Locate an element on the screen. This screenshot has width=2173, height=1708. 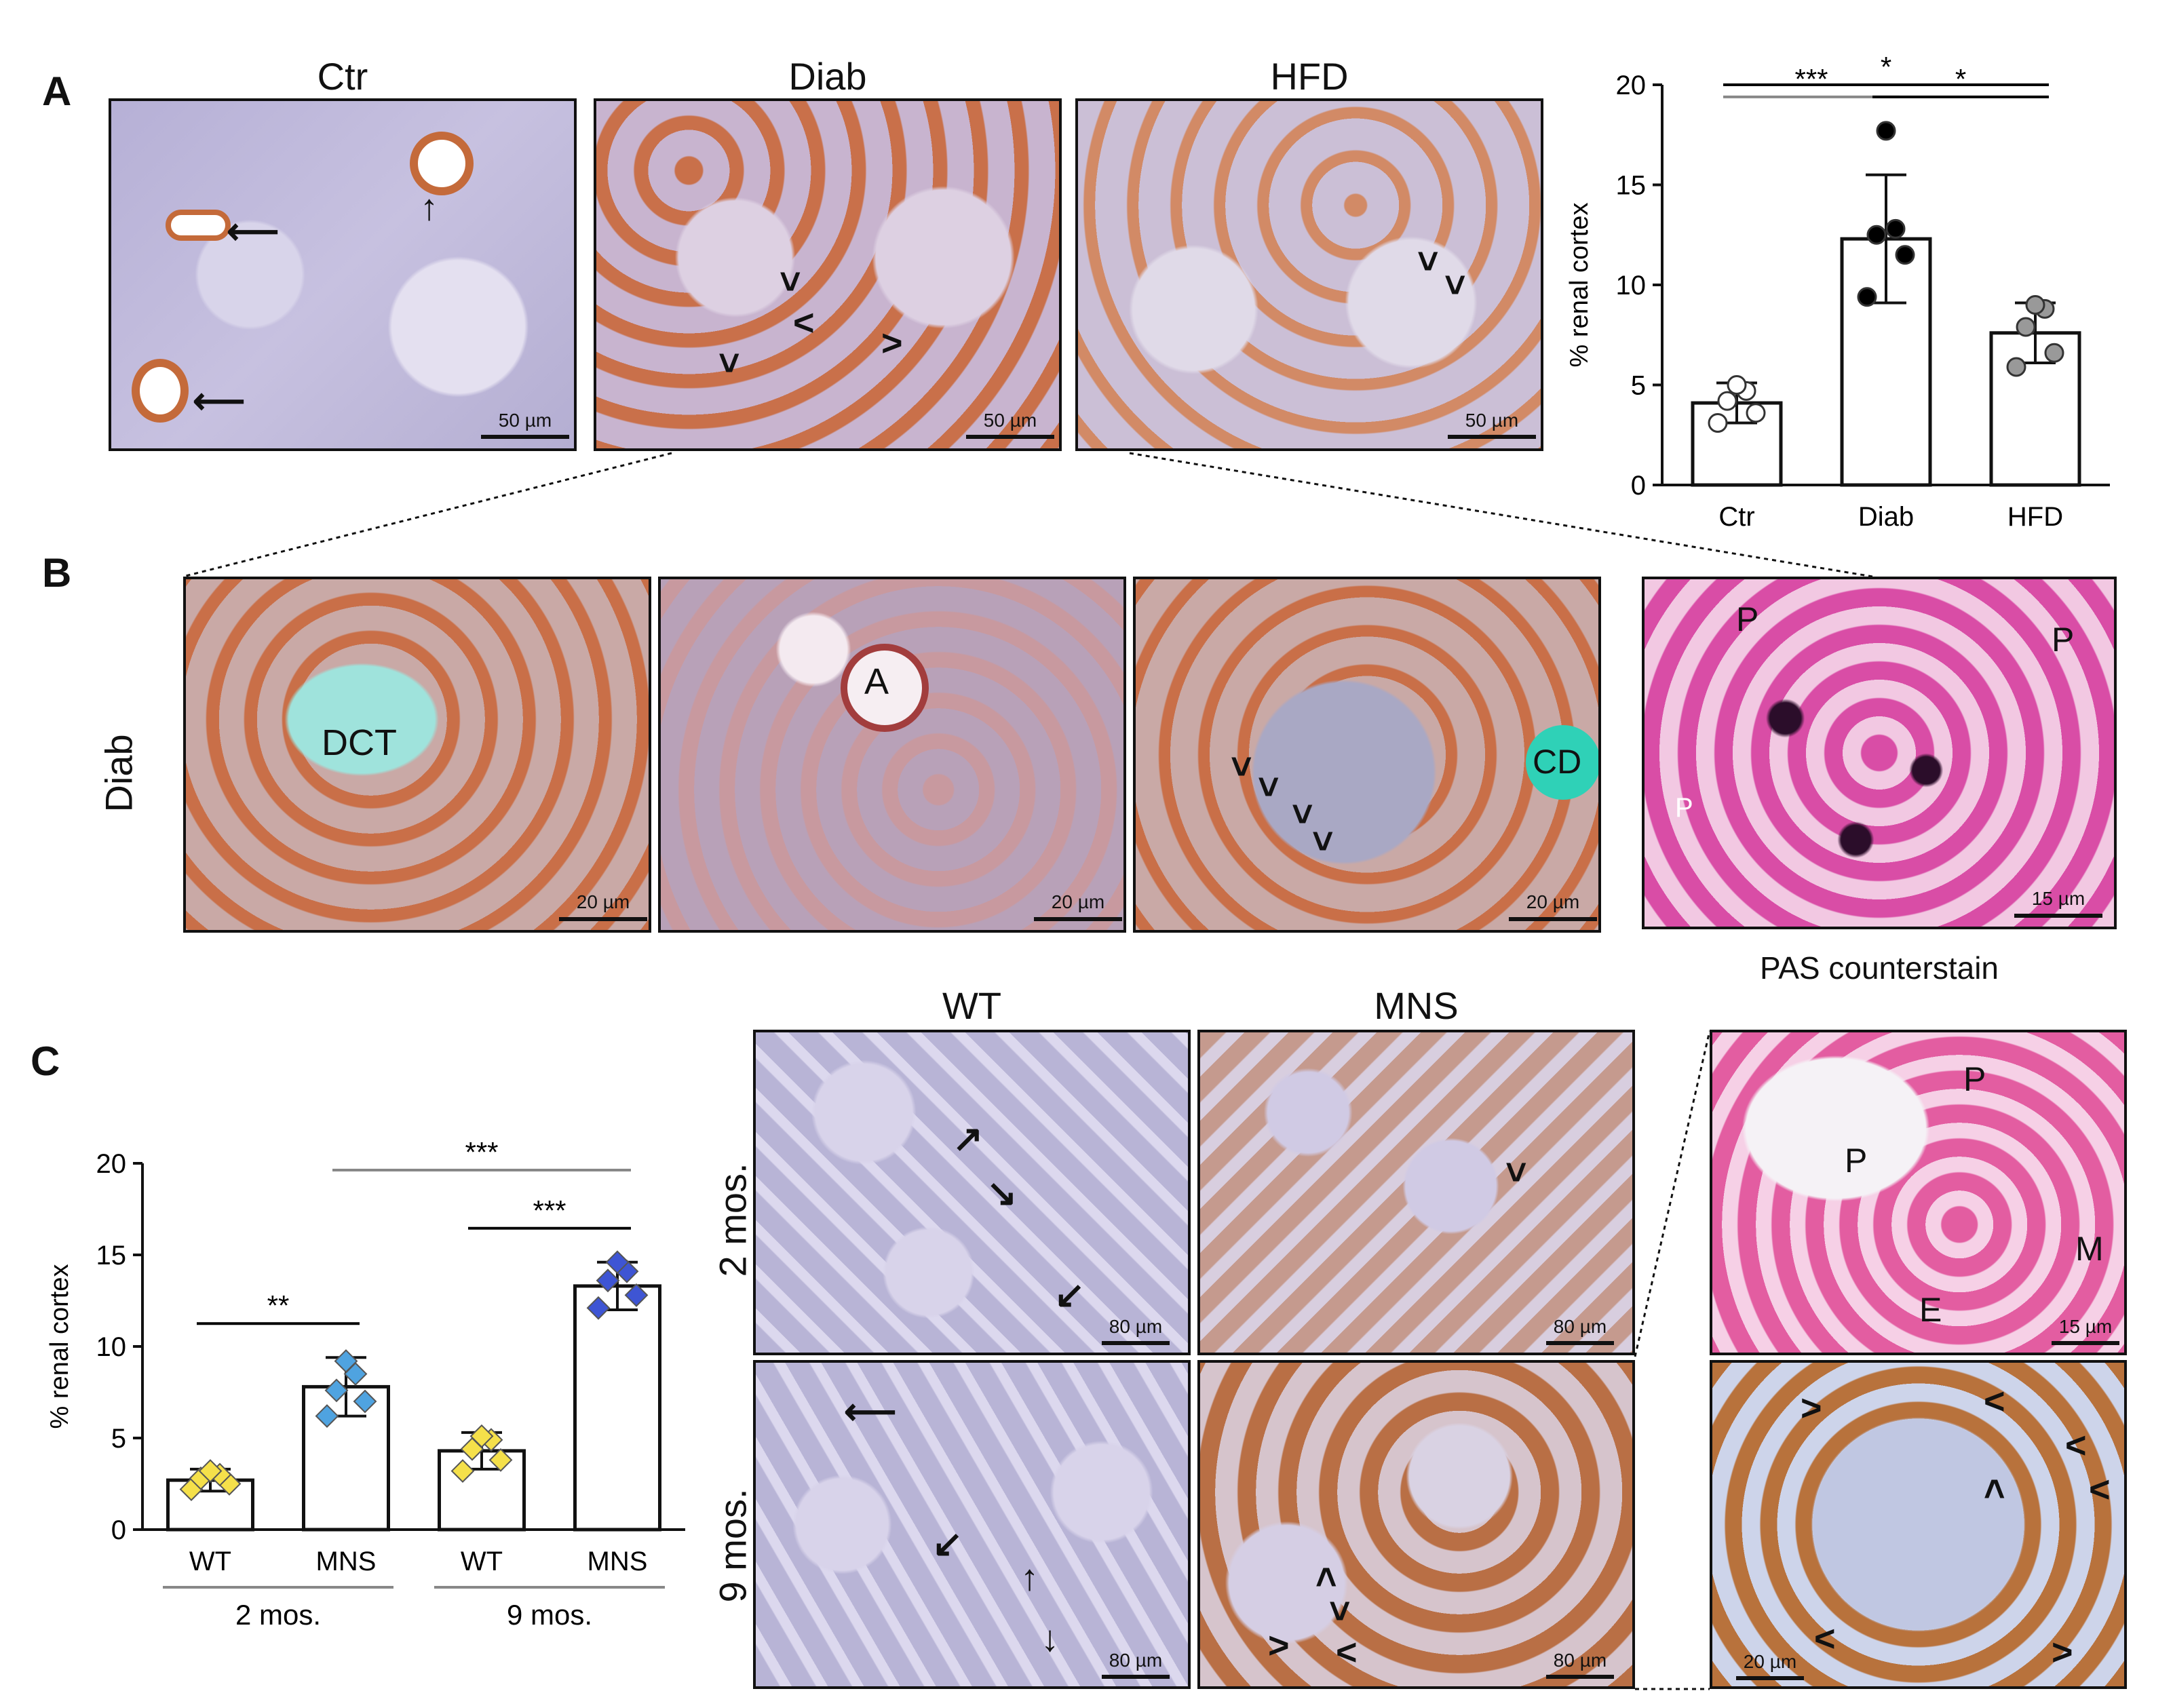
arteriole-label: A is located at coordinates (876, 681).